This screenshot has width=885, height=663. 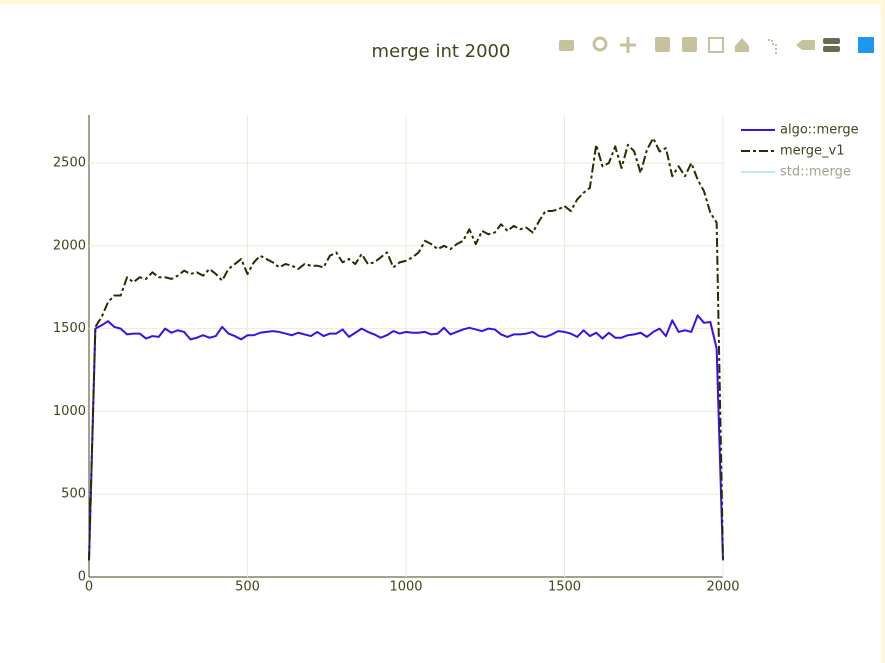 What do you see at coordinates (815, 172) in the screenshot?
I see `legend-label: std::merge` at bounding box center [815, 172].